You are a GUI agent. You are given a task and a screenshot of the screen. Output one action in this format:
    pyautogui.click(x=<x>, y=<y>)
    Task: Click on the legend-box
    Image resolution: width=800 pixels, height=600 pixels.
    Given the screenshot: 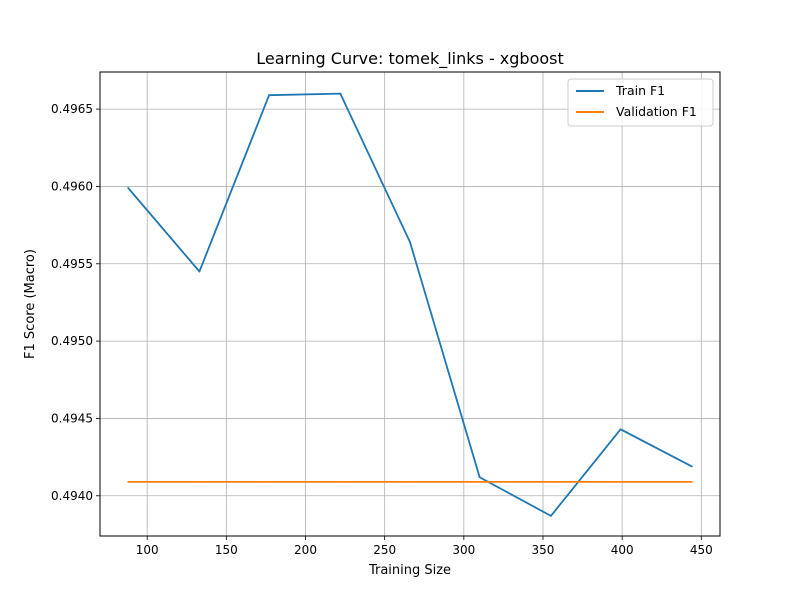 What is the action you would take?
    pyautogui.click(x=640, y=102)
    